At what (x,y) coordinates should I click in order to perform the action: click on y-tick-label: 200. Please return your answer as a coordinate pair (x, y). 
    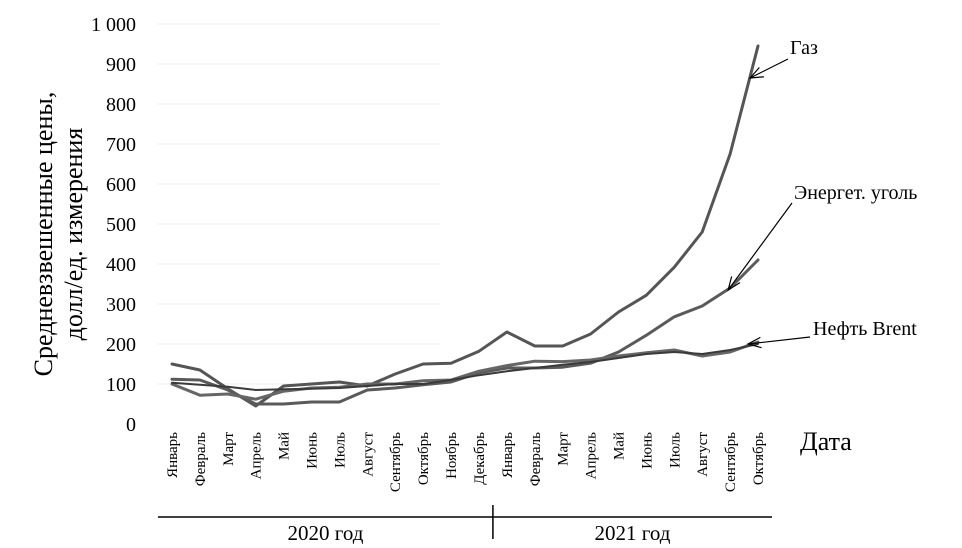
    Looking at the image, I should click on (121, 345).